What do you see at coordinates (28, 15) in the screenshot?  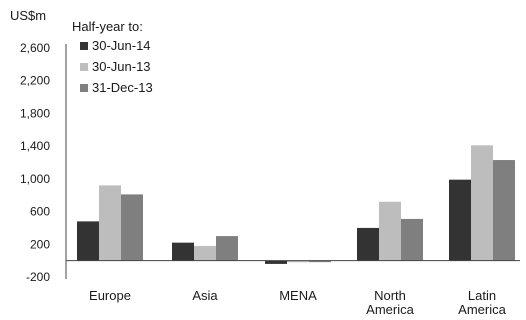 I see `y-unit-label: US$m` at bounding box center [28, 15].